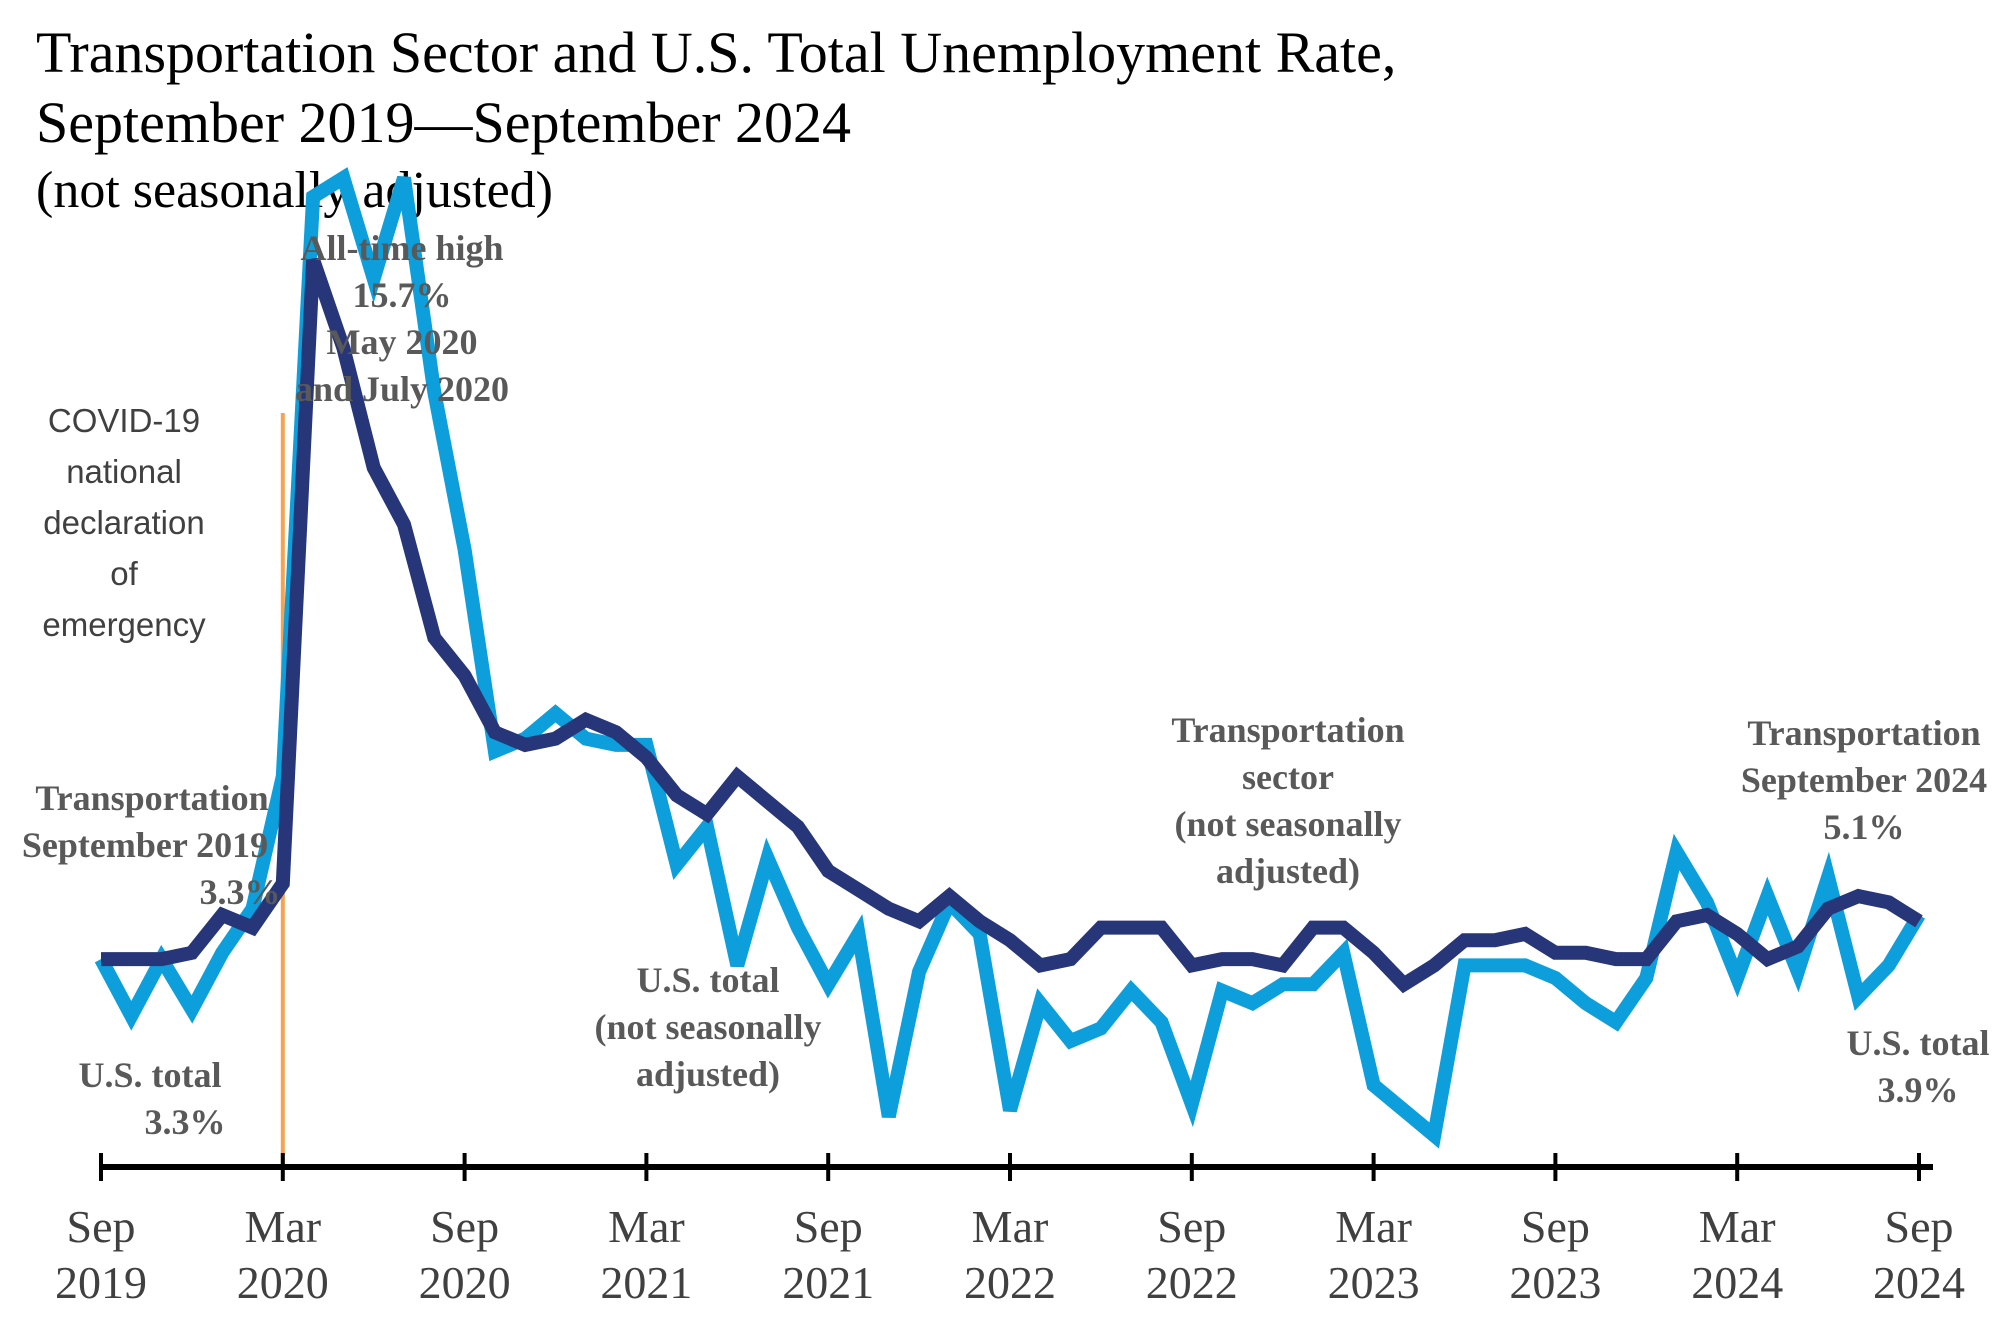 This screenshot has width=2014, height=1321. What do you see at coordinates (150, 1075) in the screenshot?
I see `us-total-start-line: U.S. total` at bounding box center [150, 1075].